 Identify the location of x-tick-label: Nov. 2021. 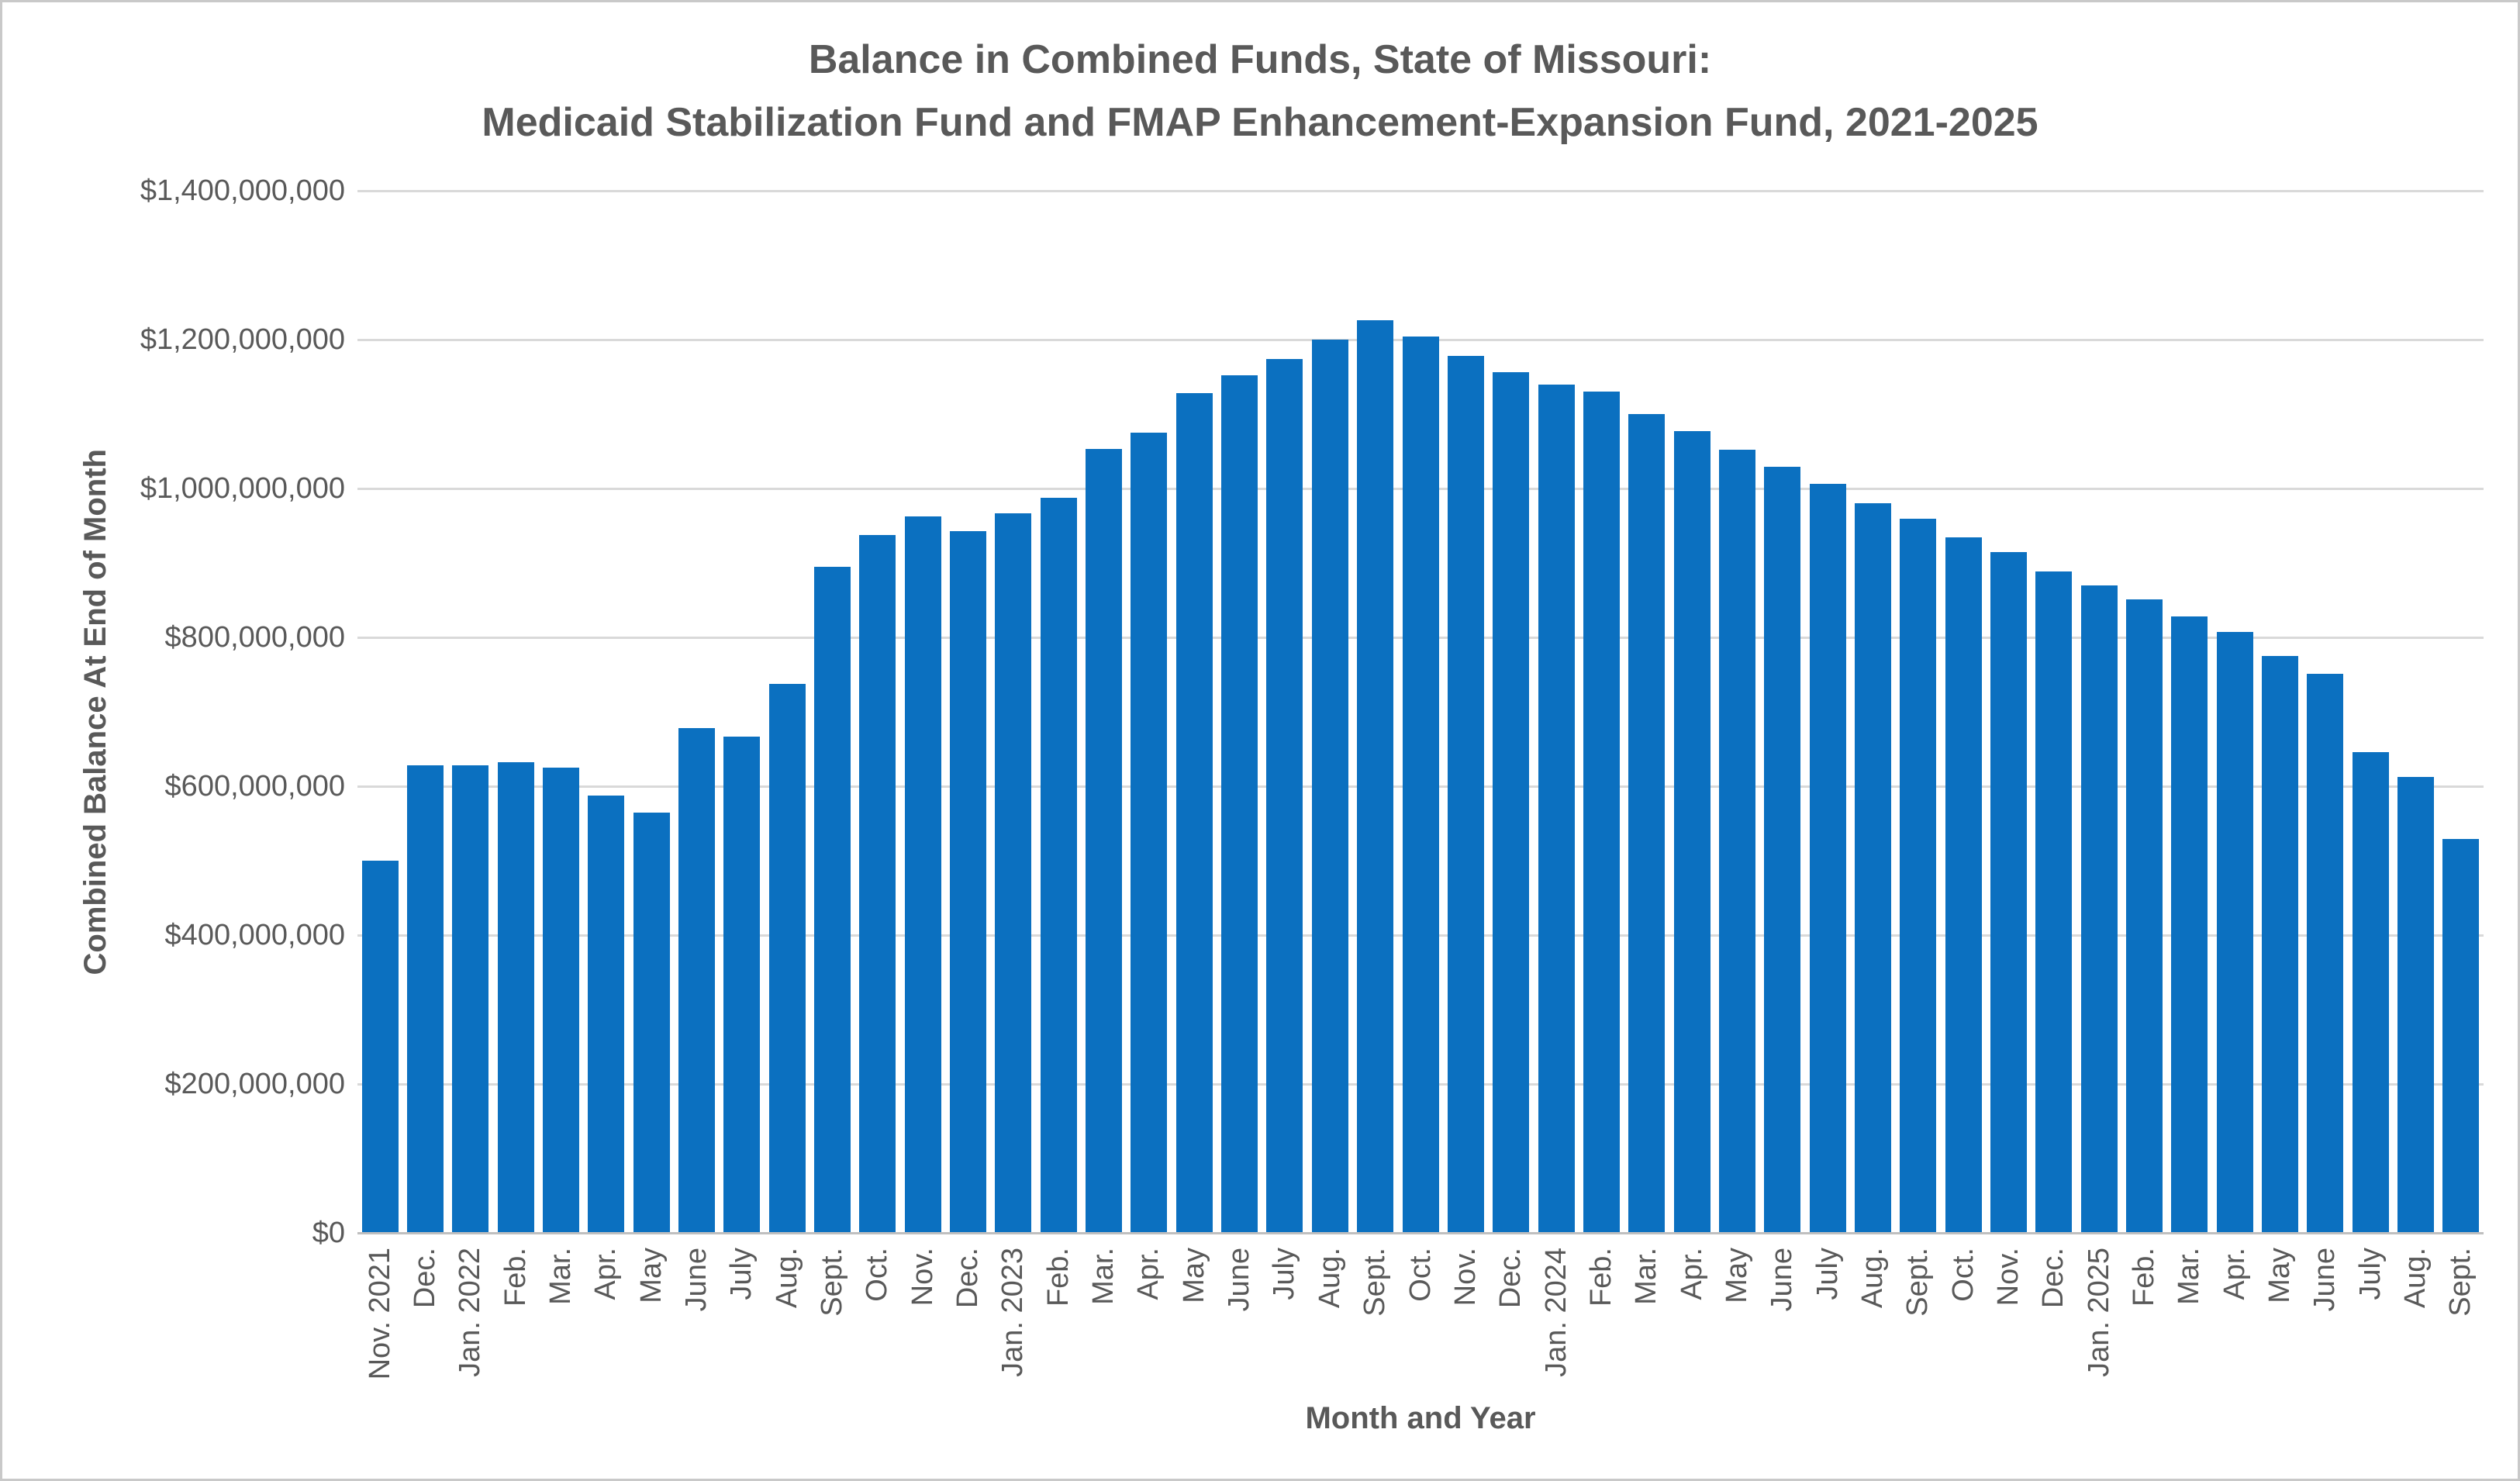
(379, 1314).